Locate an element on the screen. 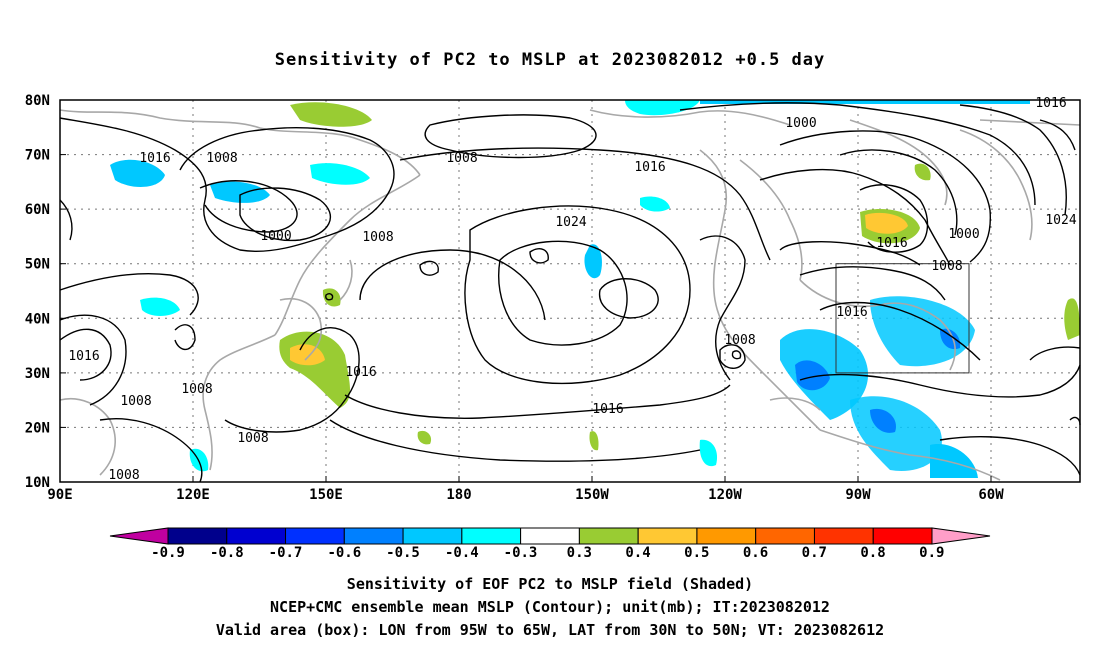 This screenshot has width=1100, height=650. colorbar-label: -0.4 is located at coordinates (462, 553).